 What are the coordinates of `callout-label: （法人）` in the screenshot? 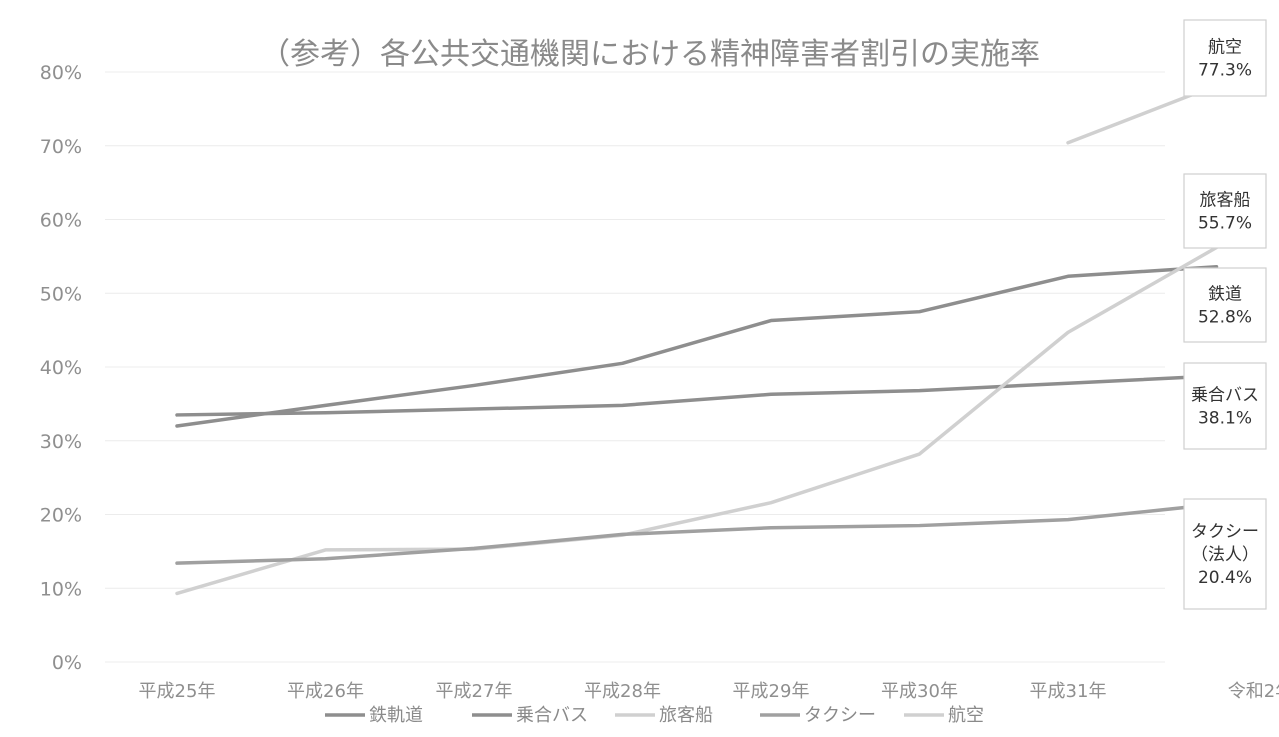 It's located at (1225, 555).